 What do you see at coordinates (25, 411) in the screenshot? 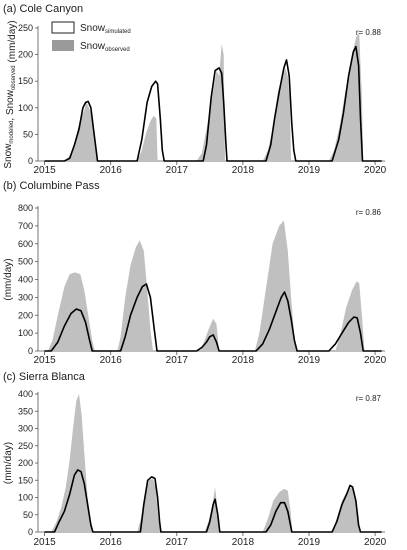
I see `y-tick-label: 350` at bounding box center [25, 411].